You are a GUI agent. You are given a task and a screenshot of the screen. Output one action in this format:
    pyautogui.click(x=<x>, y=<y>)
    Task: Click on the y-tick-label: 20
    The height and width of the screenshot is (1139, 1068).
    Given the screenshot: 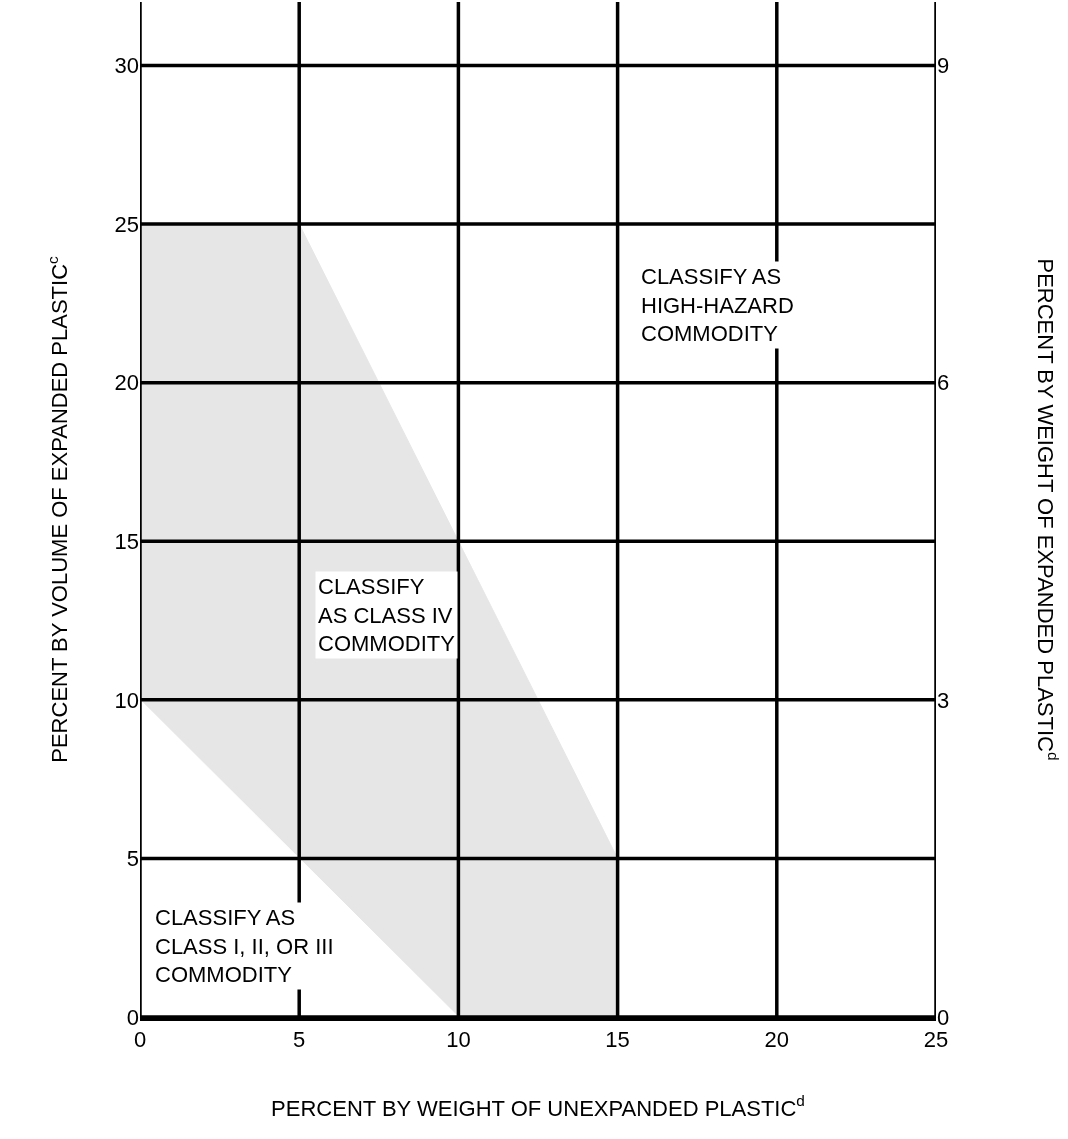 What is the action you would take?
    pyautogui.click(x=126, y=383)
    